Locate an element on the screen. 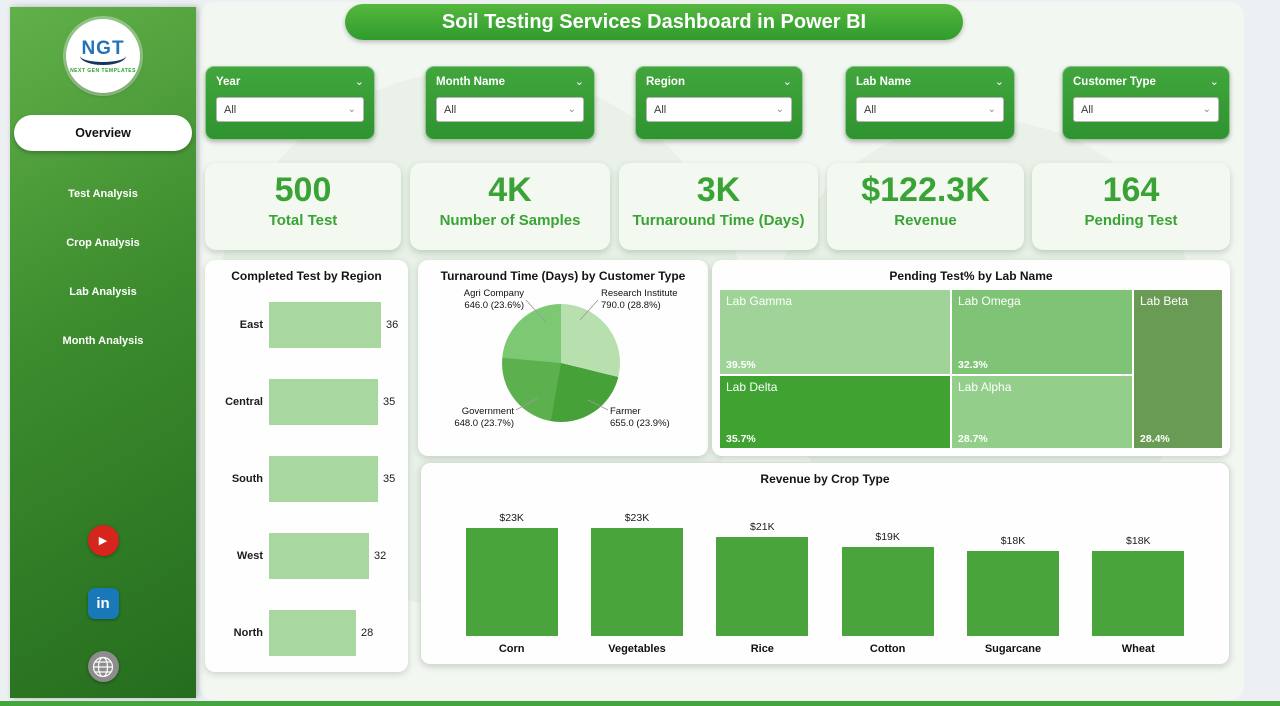 Image resolution: width=1280 pixels, height=706 pixels. value-label: 36 is located at coordinates (392, 325).